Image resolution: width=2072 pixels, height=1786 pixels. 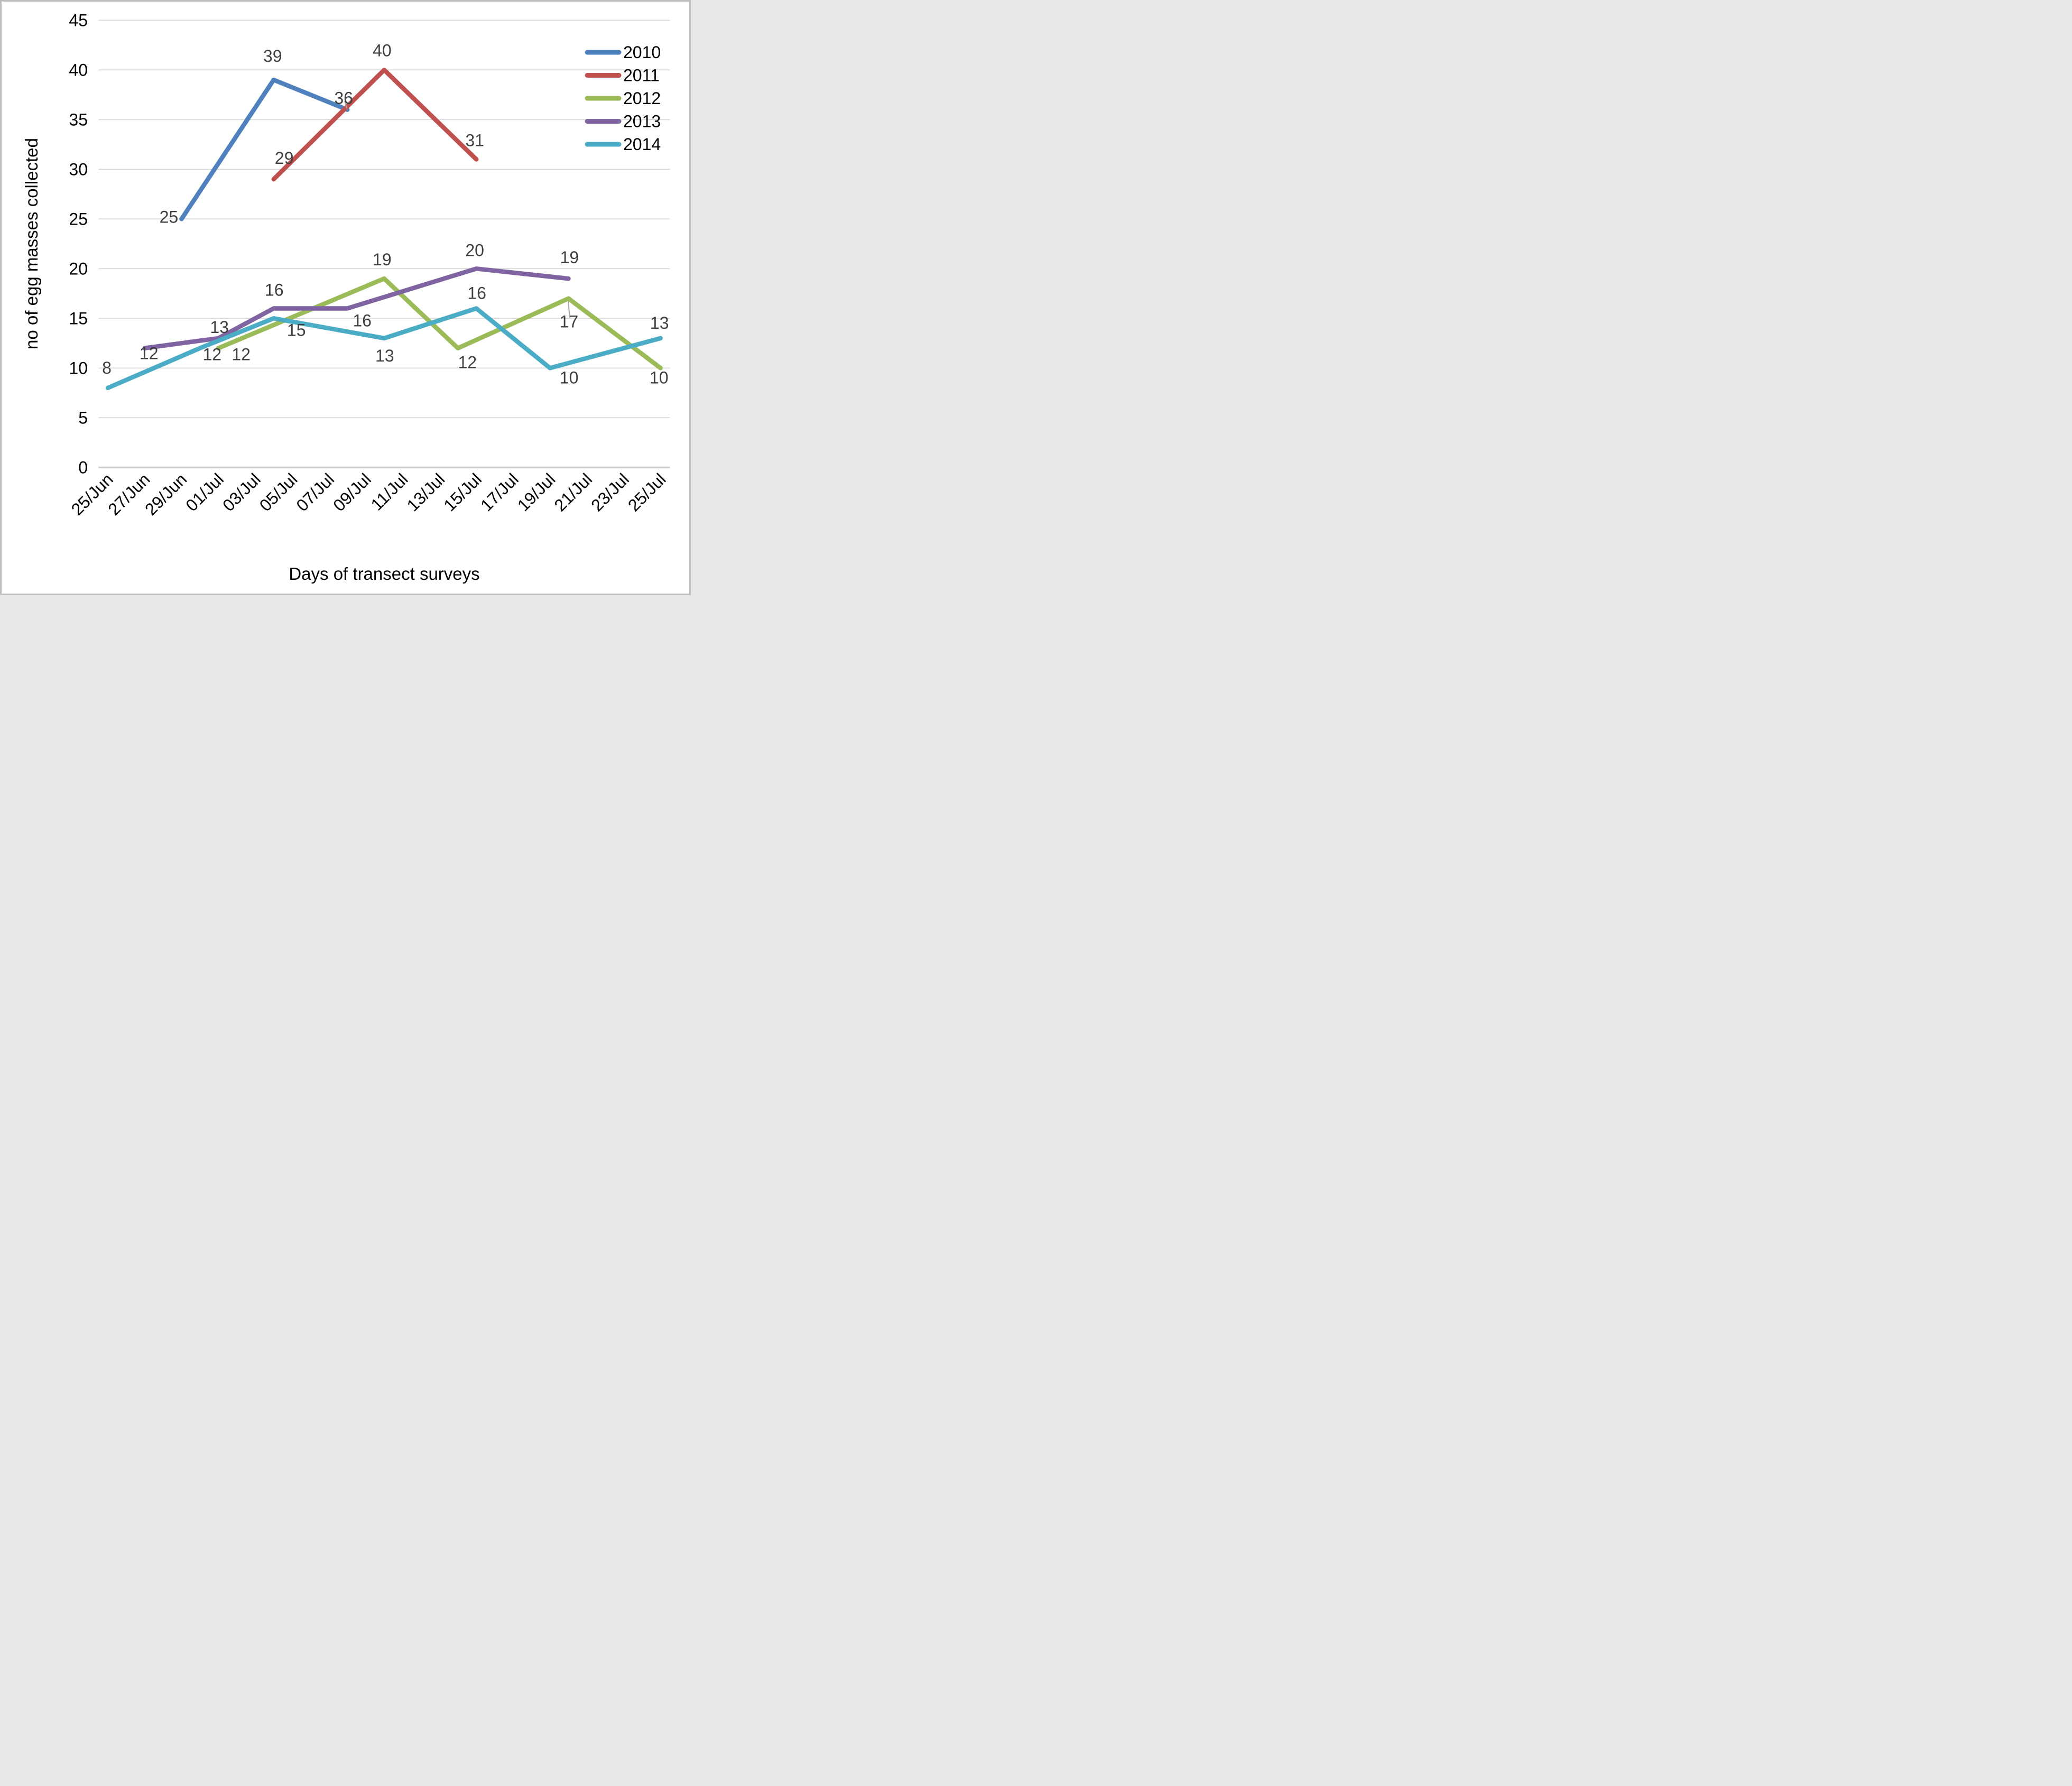 What do you see at coordinates (375, 125) in the screenshot?
I see `series-line-2011` at bounding box center [375, 125].